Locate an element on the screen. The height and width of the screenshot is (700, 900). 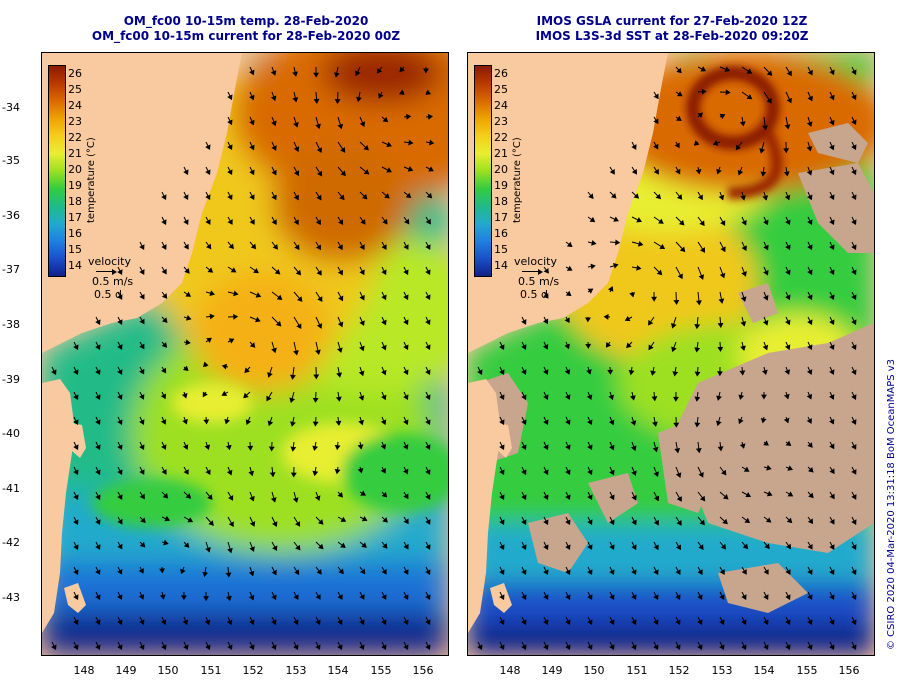
x-tick-label: 154 is located at coordinates (764, 670).